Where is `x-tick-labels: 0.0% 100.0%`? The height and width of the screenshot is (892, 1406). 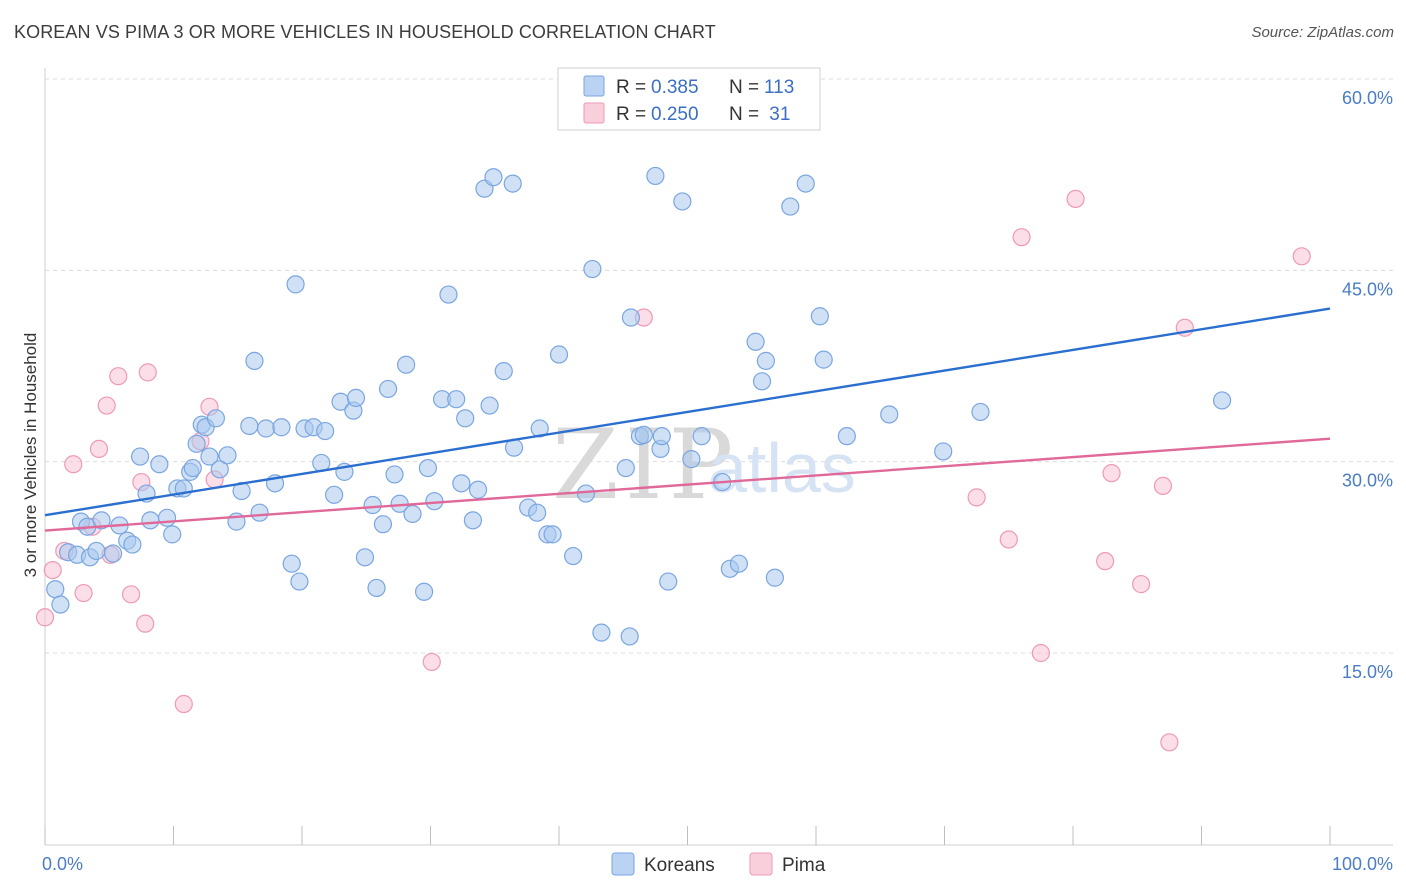 x-tick-labels: 0.0% 100.0% is located at coordinates (717, 864).